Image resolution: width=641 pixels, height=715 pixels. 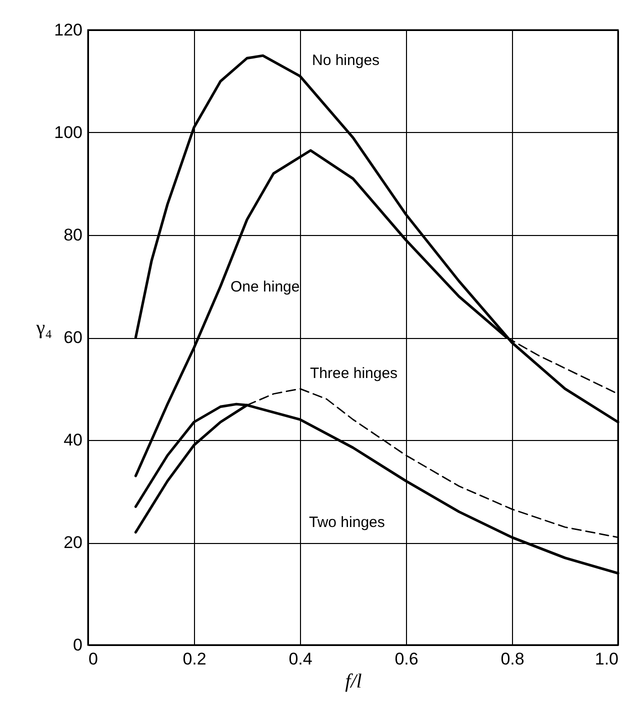 I want to click on y-tick-label: 0, so click(x=77, y=645).